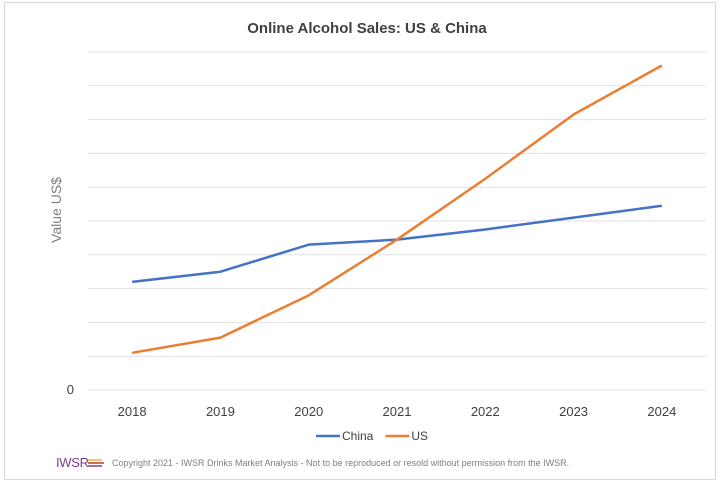  Describe the element at coordinates (80, 462) in the screenshot. I see `iwsr-logo: IWSR` at that location.